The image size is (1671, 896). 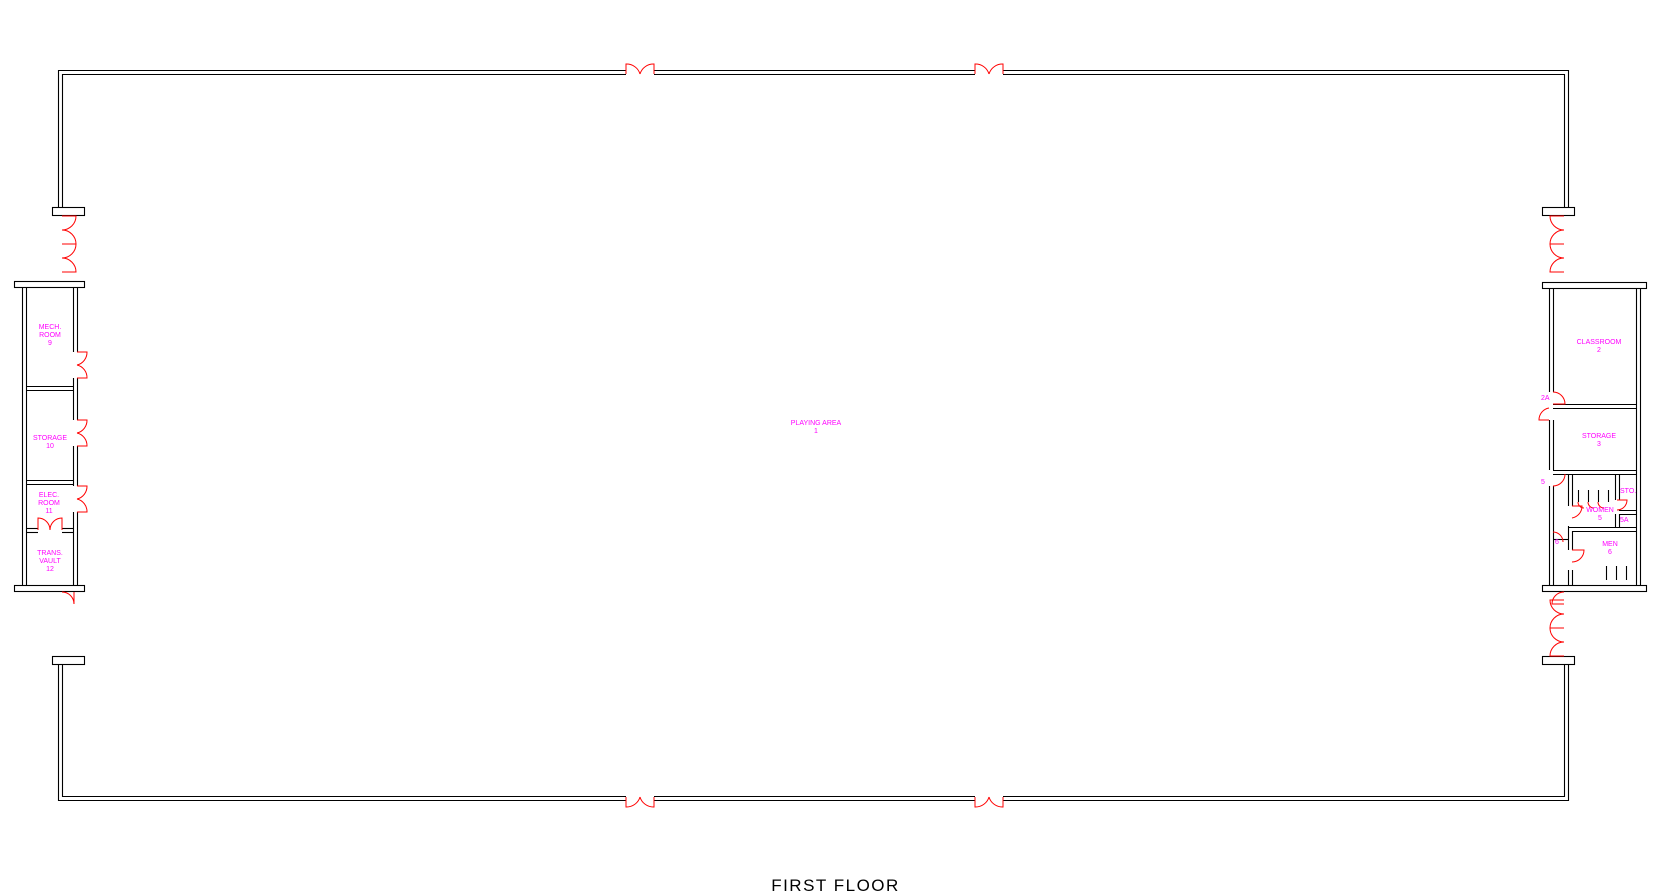 What do you see at coordinates (816, 431) in the screenshot?
I see `room-number-playing-area: 1` at bounding box center [816, 431].